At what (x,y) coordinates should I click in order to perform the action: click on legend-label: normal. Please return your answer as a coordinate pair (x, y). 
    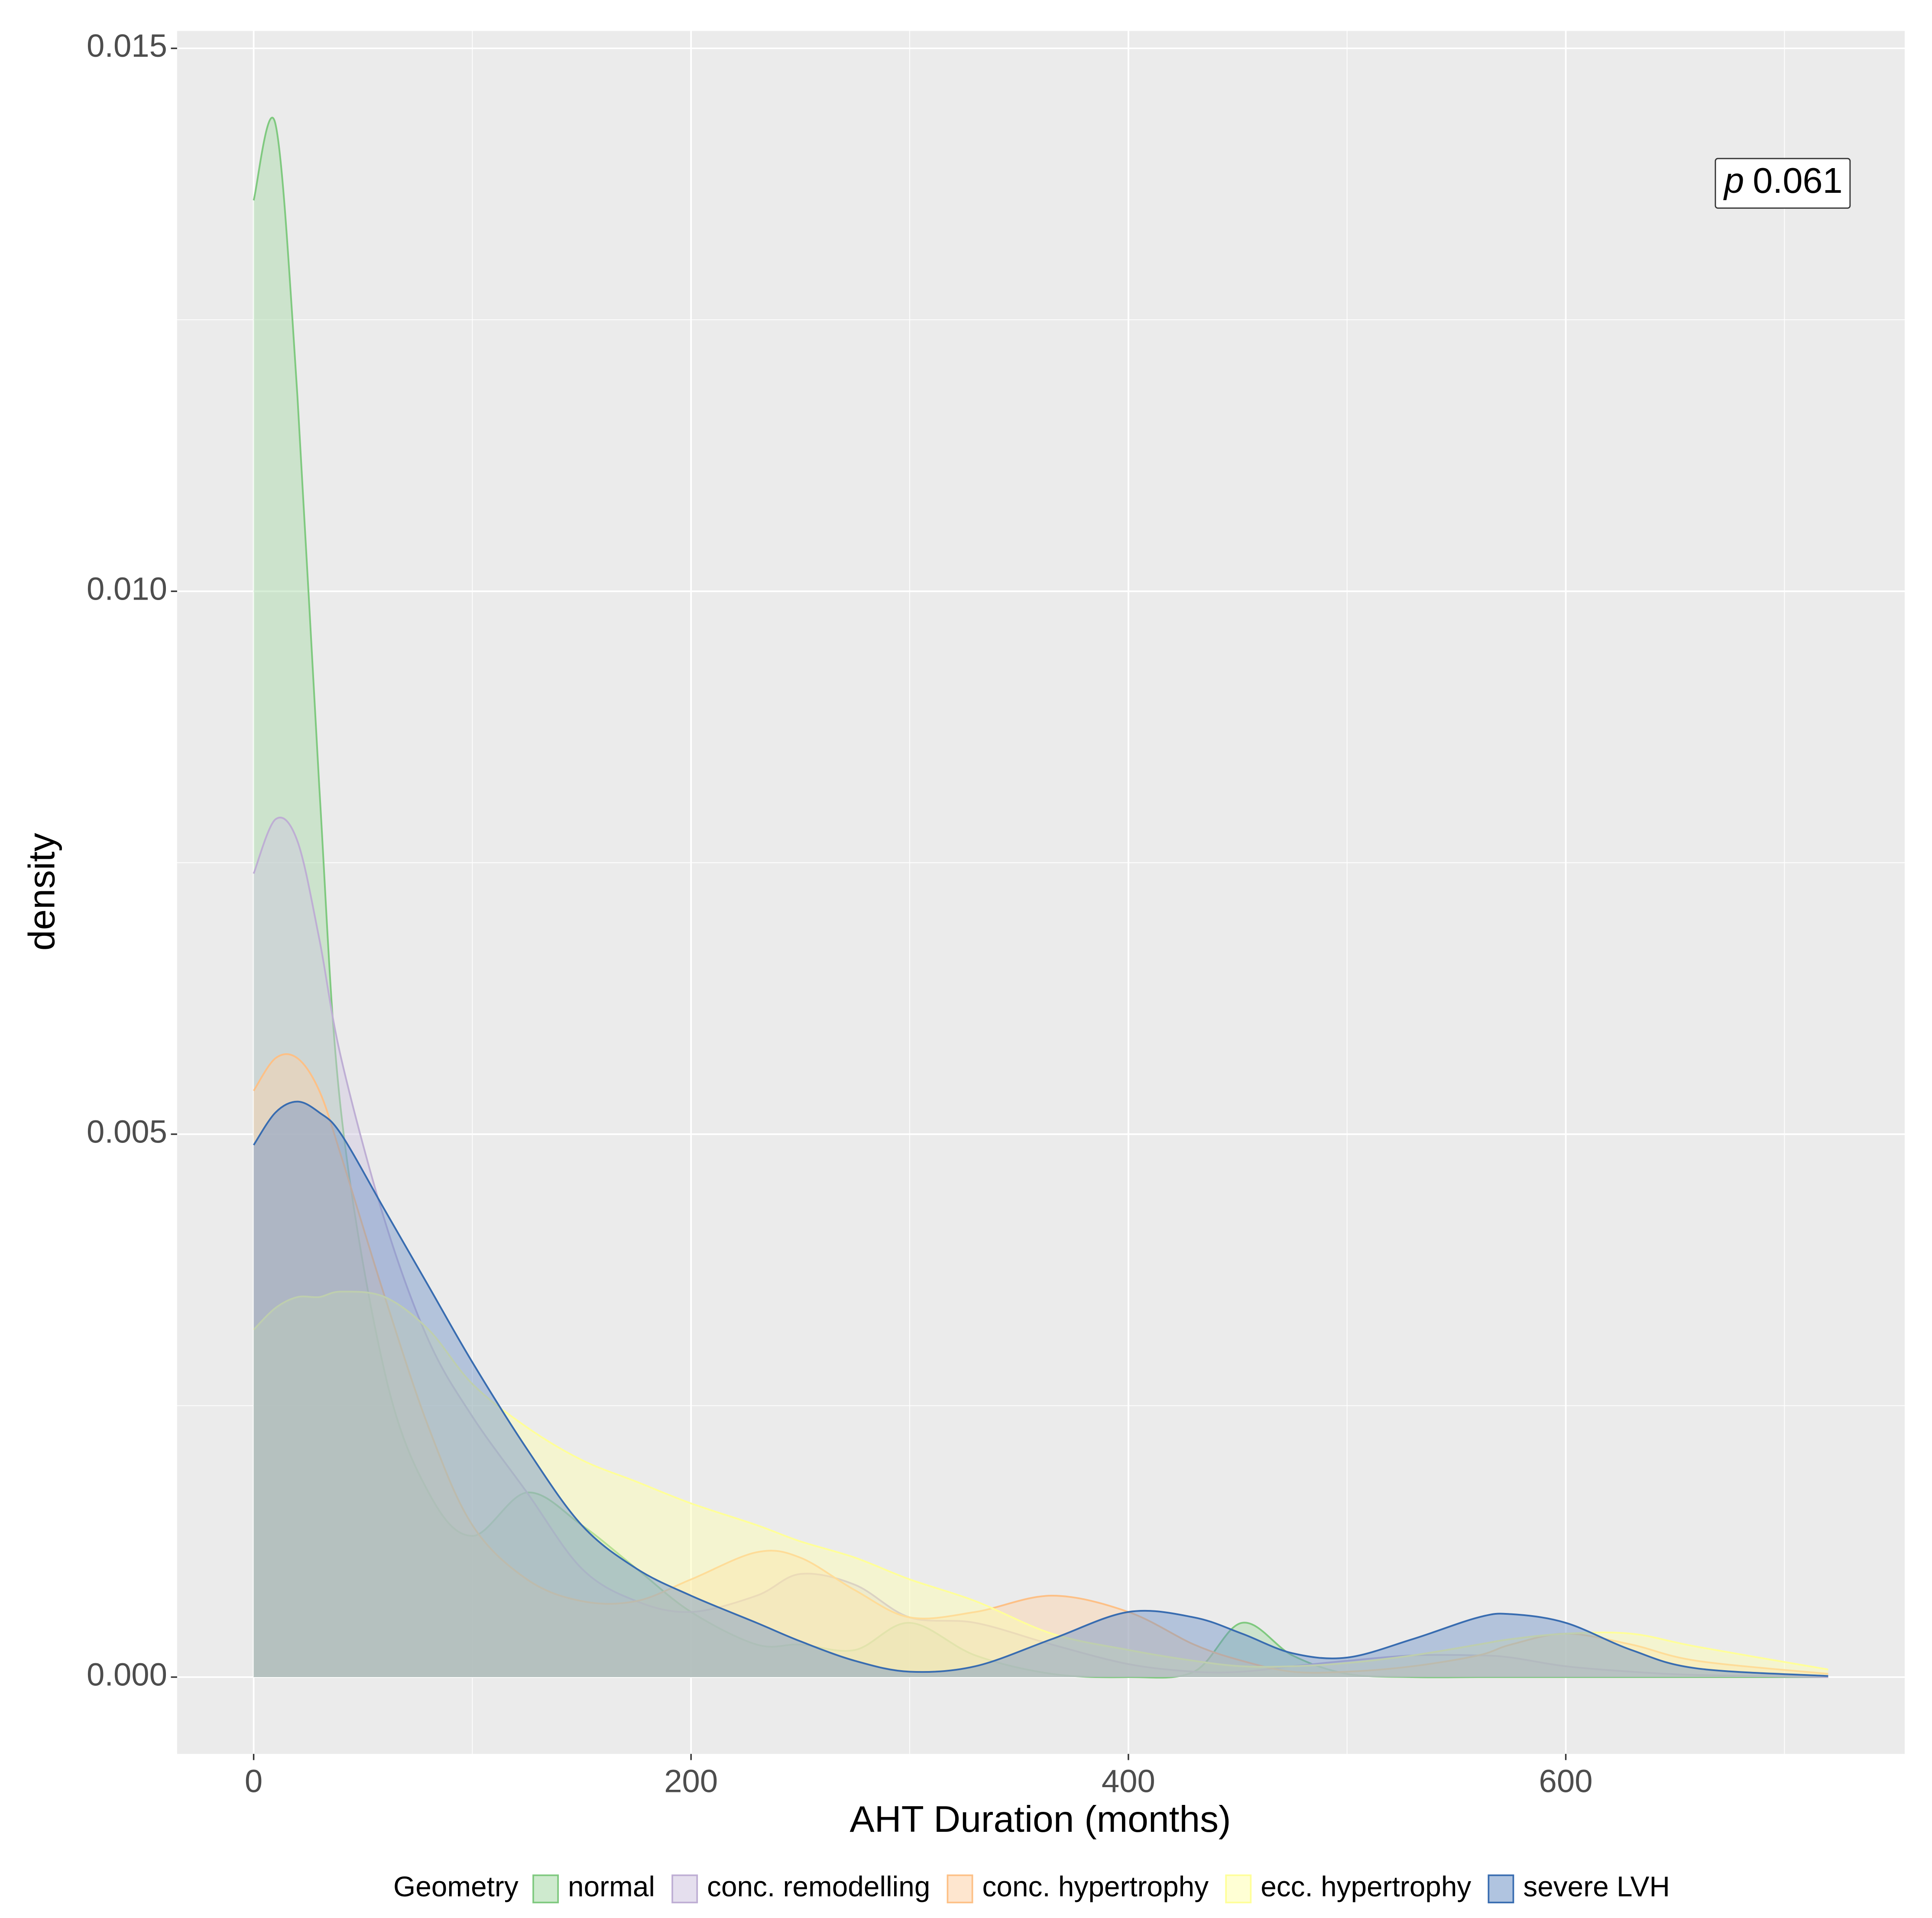
    Looking at the image, I should click on (611, 1886).